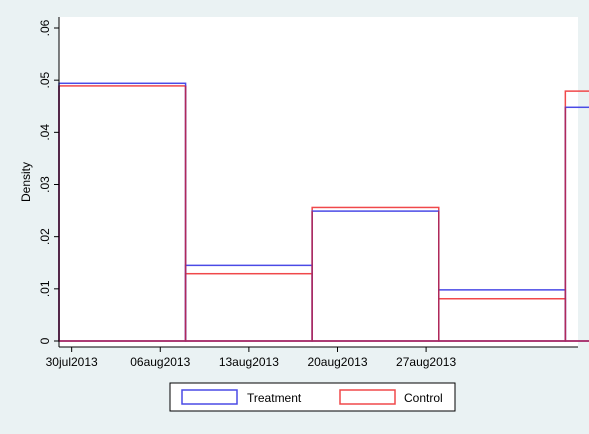 This screenshot has height=434, width=589. I want to click on y-tick-label: 0, so click(45, 340).